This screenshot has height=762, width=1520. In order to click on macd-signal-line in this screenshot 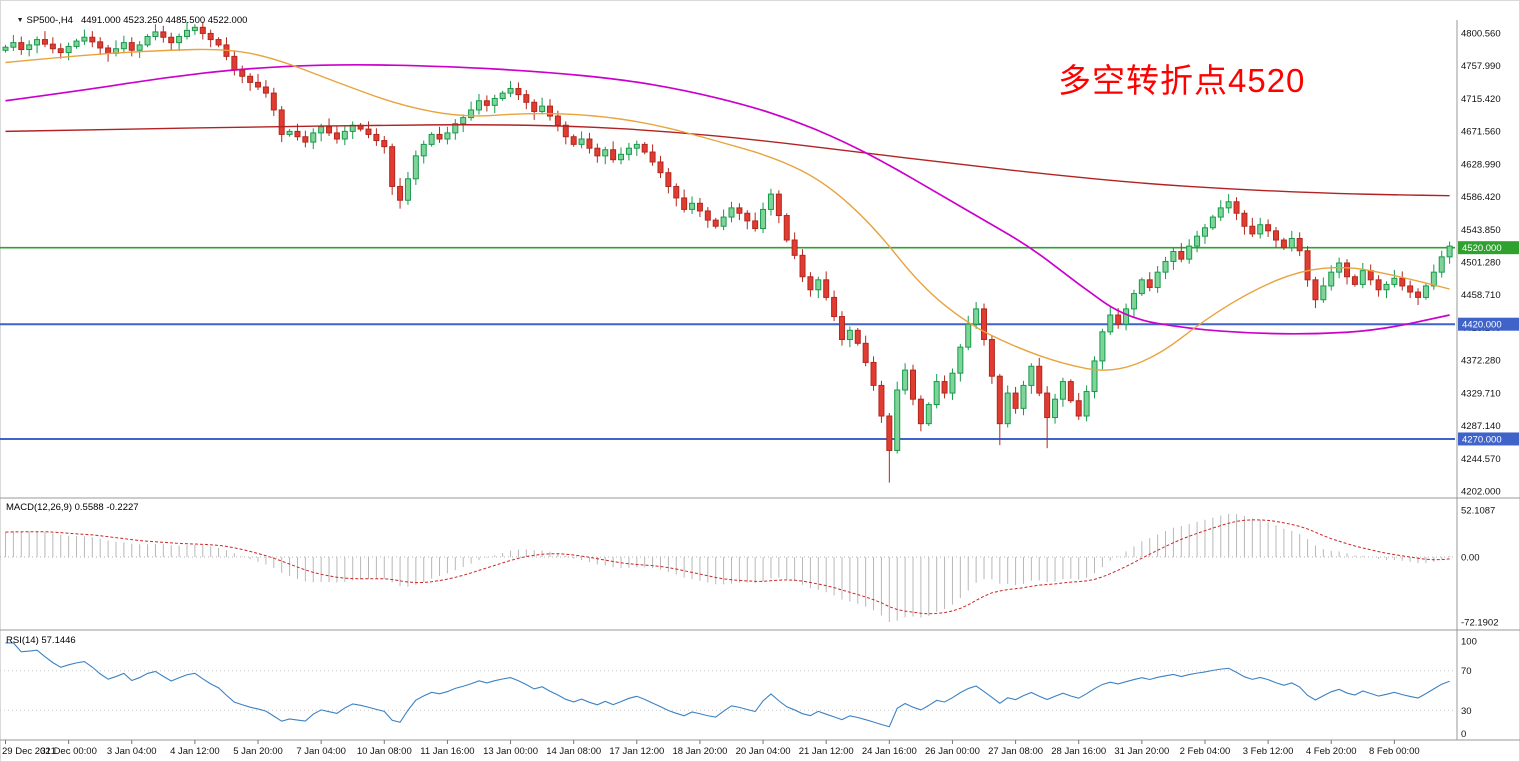, I will do `click(727, 567)`.